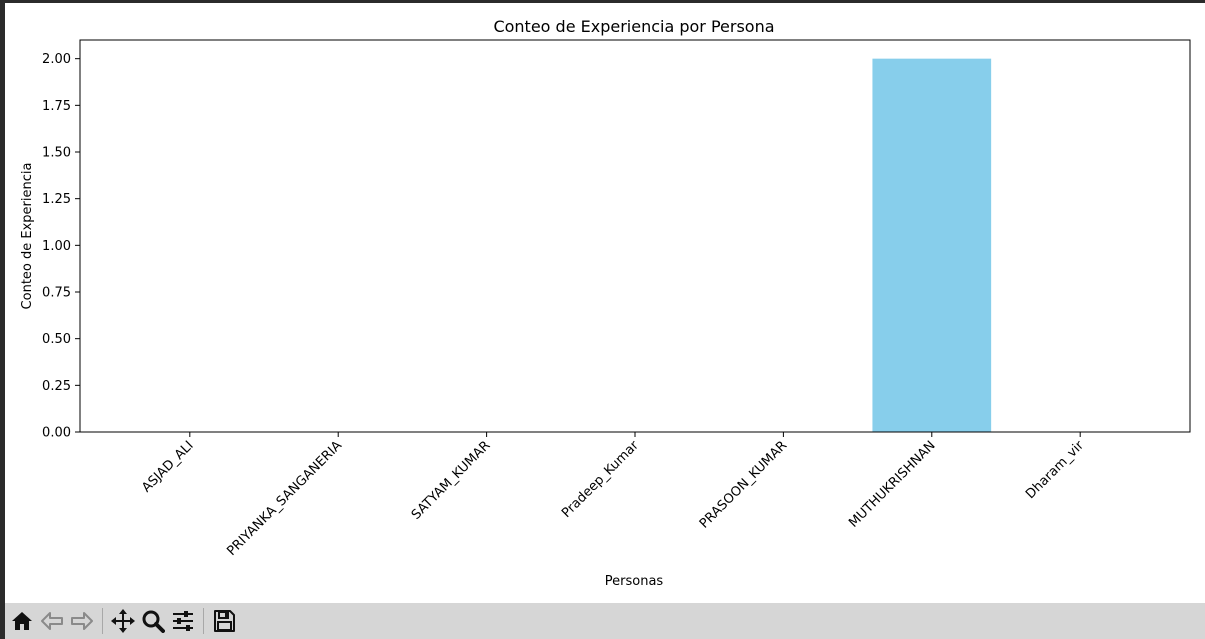 The height and width of the screenshot is (639, 1205). I want to click on y-tick-label: 1.75, so click(56, 106).